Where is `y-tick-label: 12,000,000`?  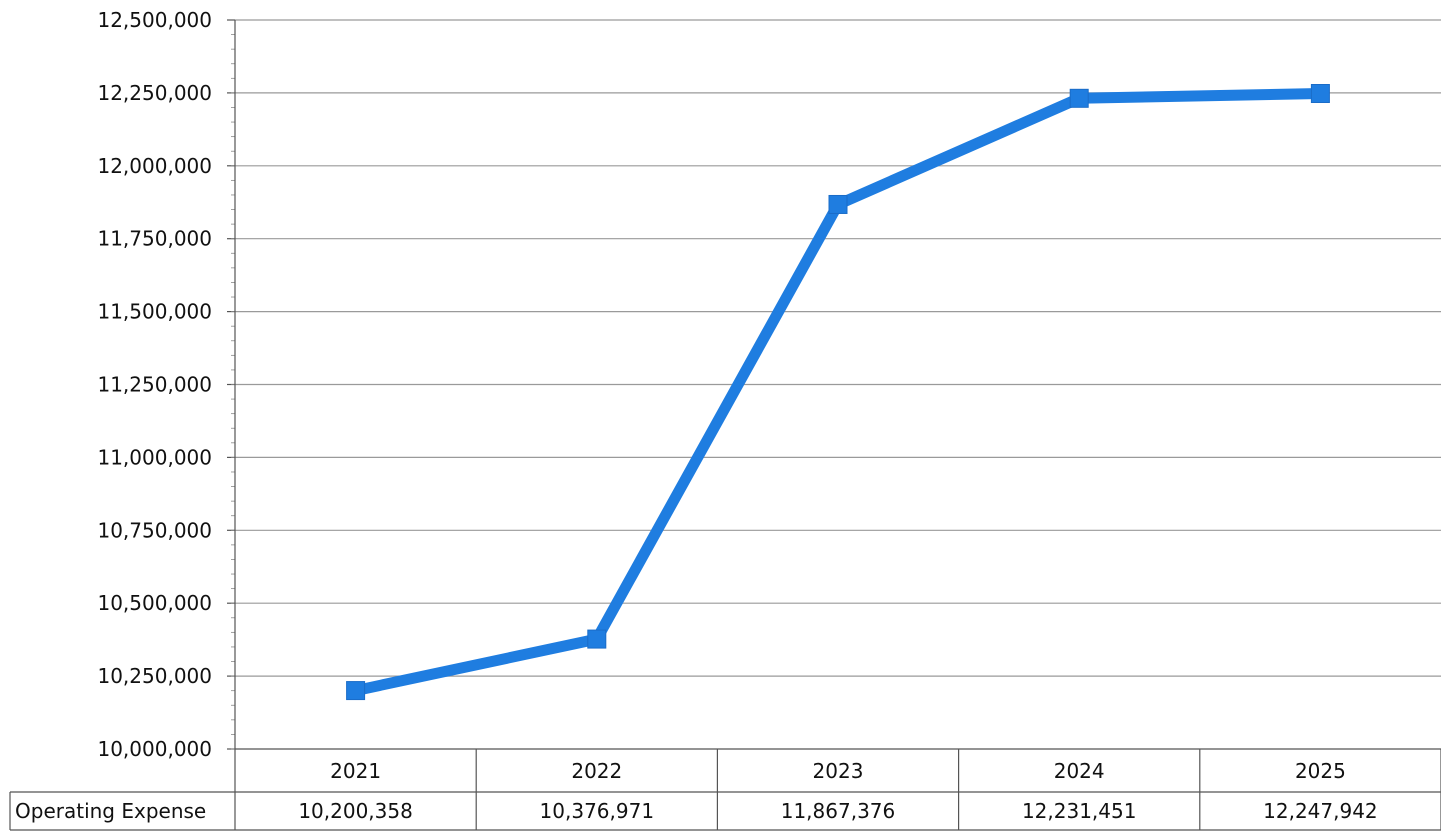
y-tick-label: 12,000,000 is located at coordinates (154, 166).